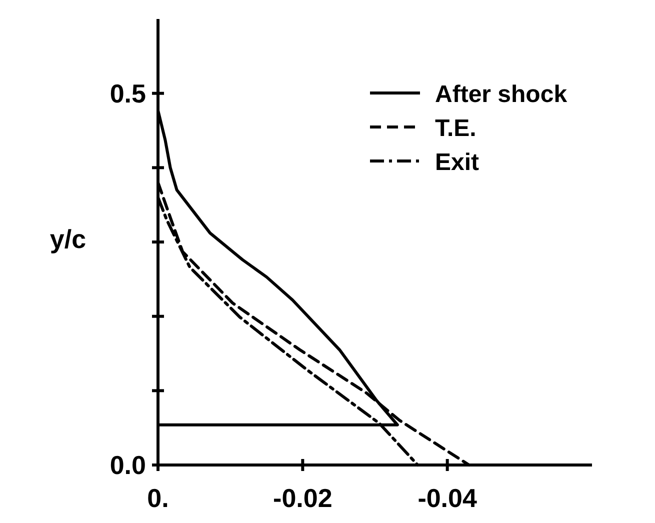  Describe the element at coordinates (68, 239) in the screenshot. I see `y-axis-title: y/c` at that location.